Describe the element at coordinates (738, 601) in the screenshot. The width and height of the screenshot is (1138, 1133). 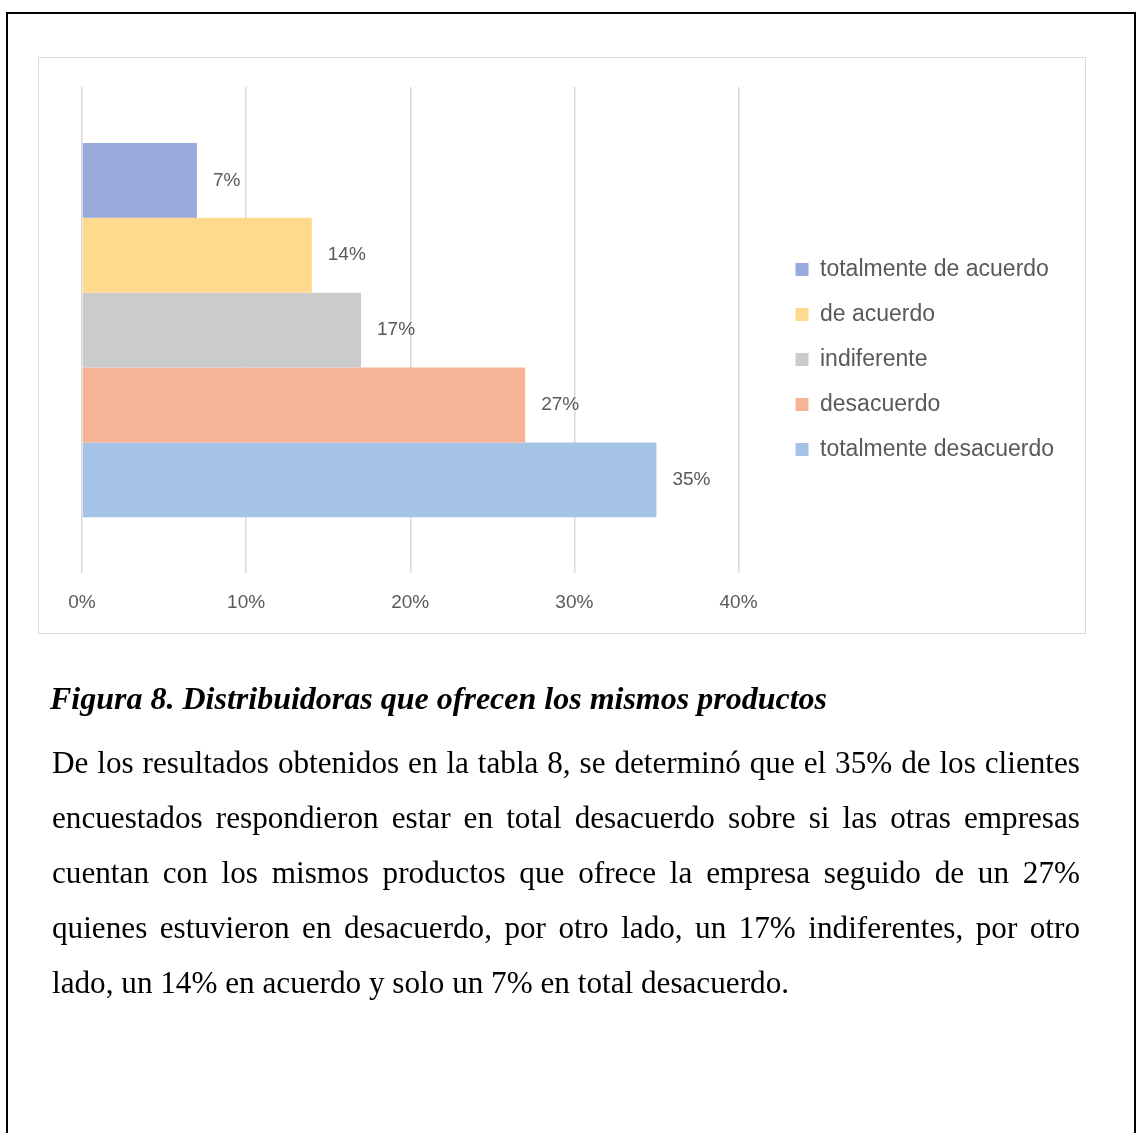
I see `x-tick-label: 40%` at that location.